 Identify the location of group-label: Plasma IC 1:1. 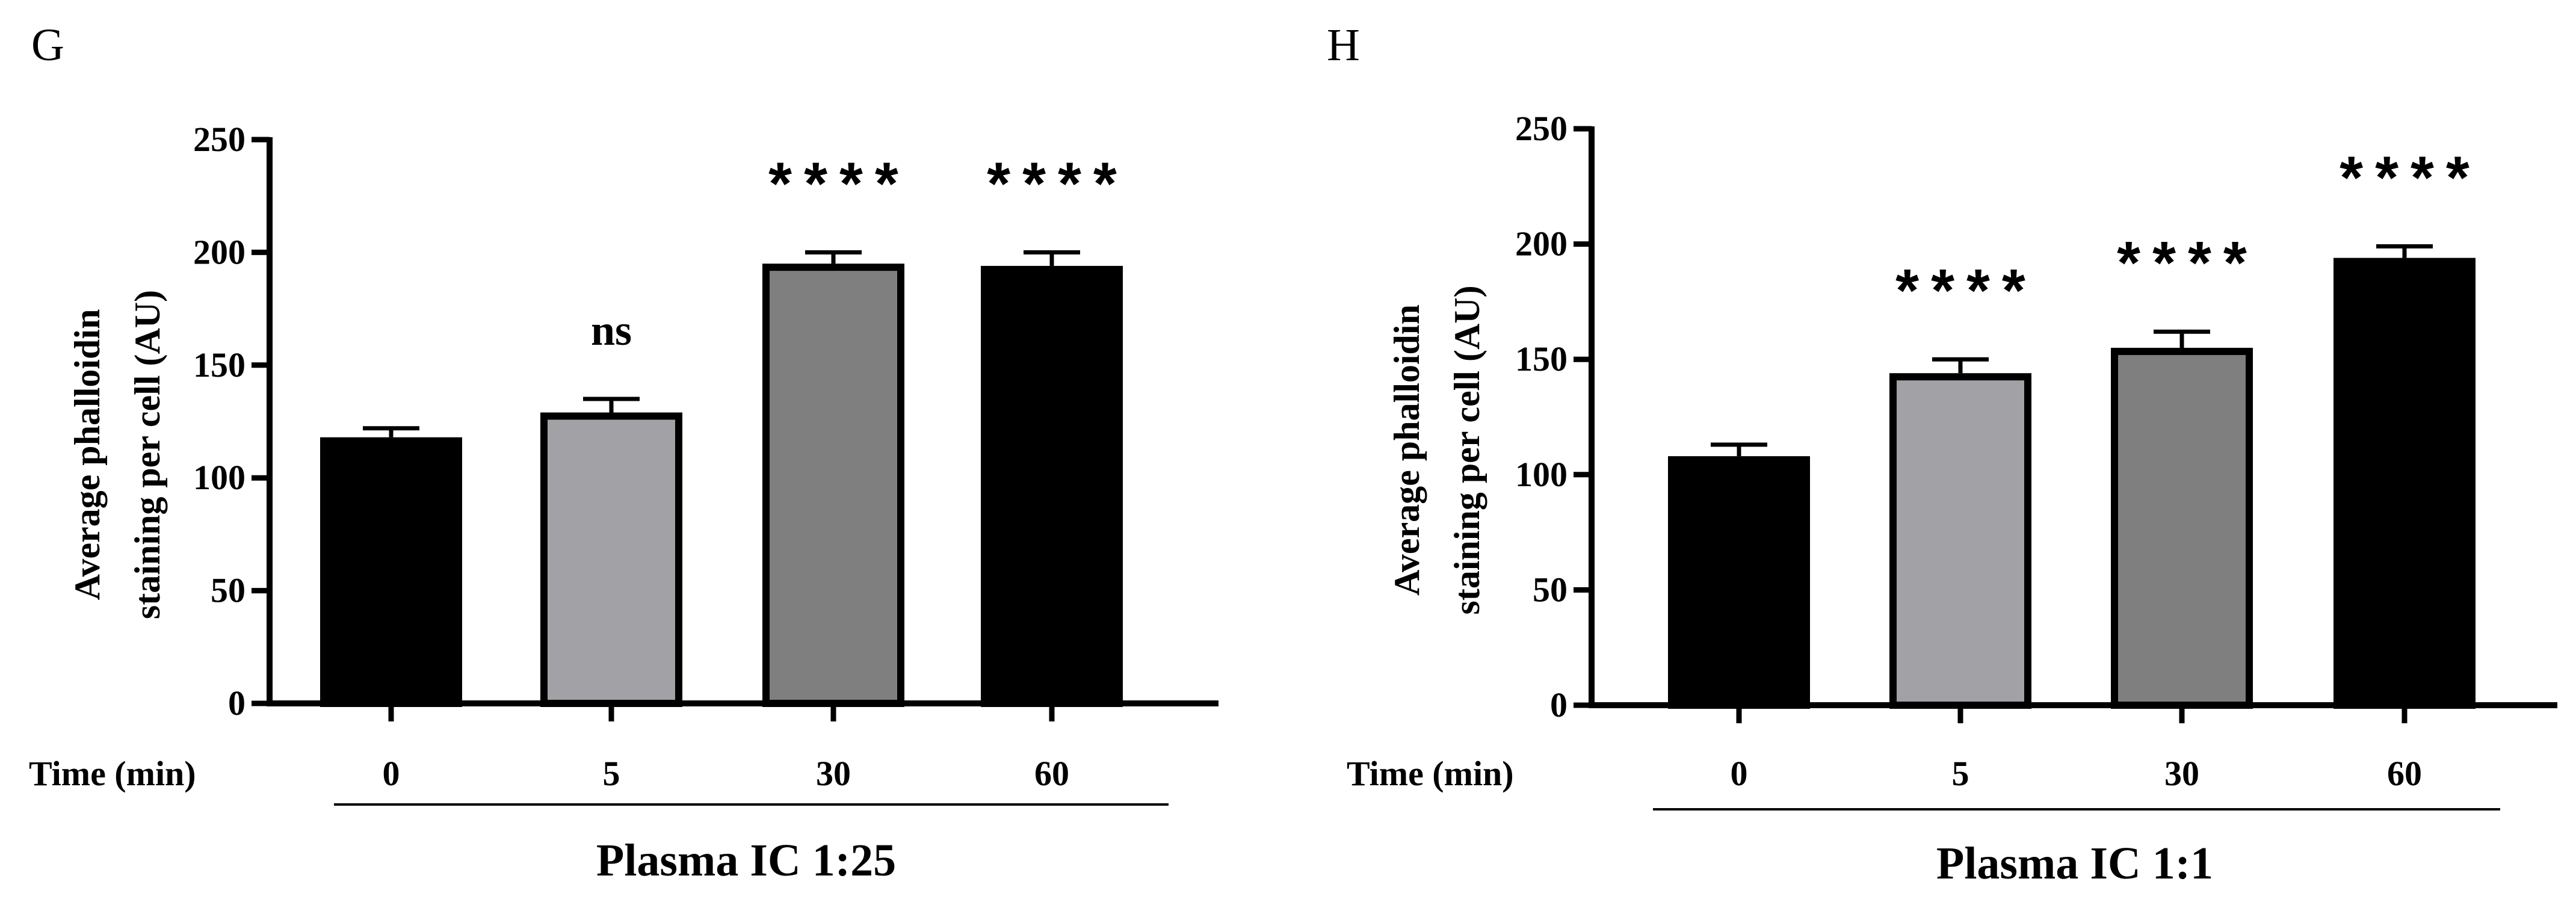
(2074, 863).